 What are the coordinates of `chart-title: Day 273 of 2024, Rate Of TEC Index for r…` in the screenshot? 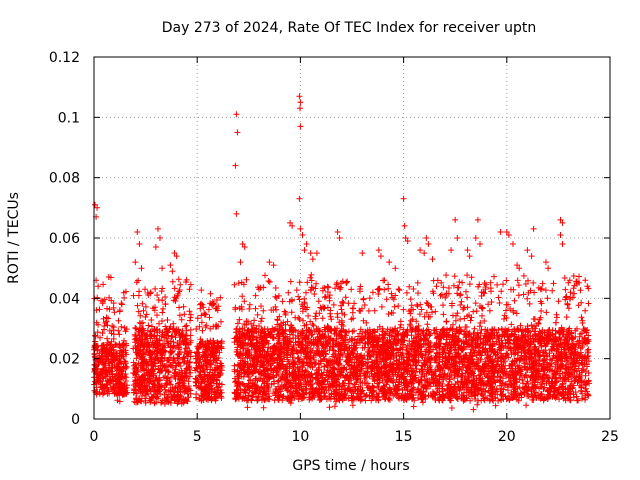 It's located at (349, 28).